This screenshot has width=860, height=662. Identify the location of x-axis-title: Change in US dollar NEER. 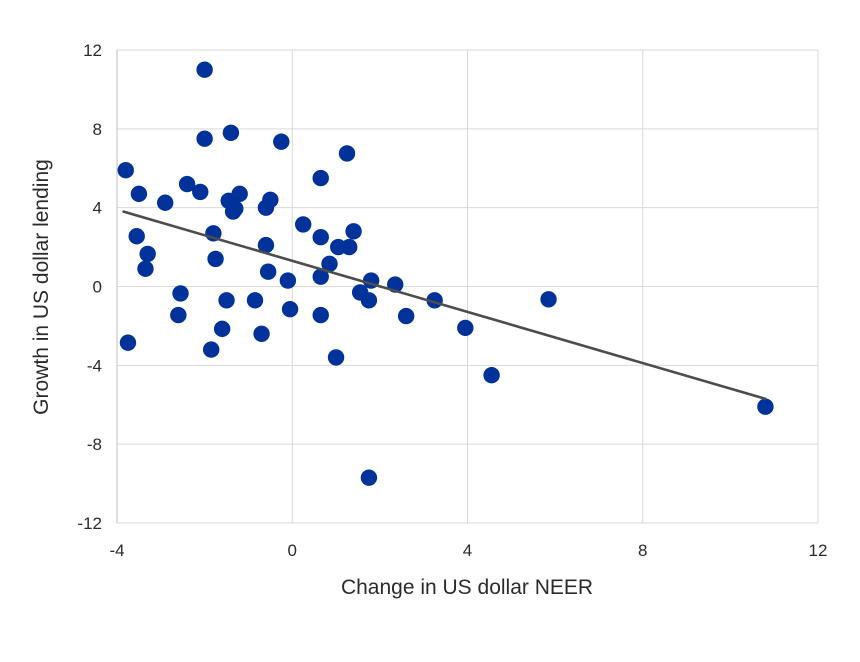
(467, 587).